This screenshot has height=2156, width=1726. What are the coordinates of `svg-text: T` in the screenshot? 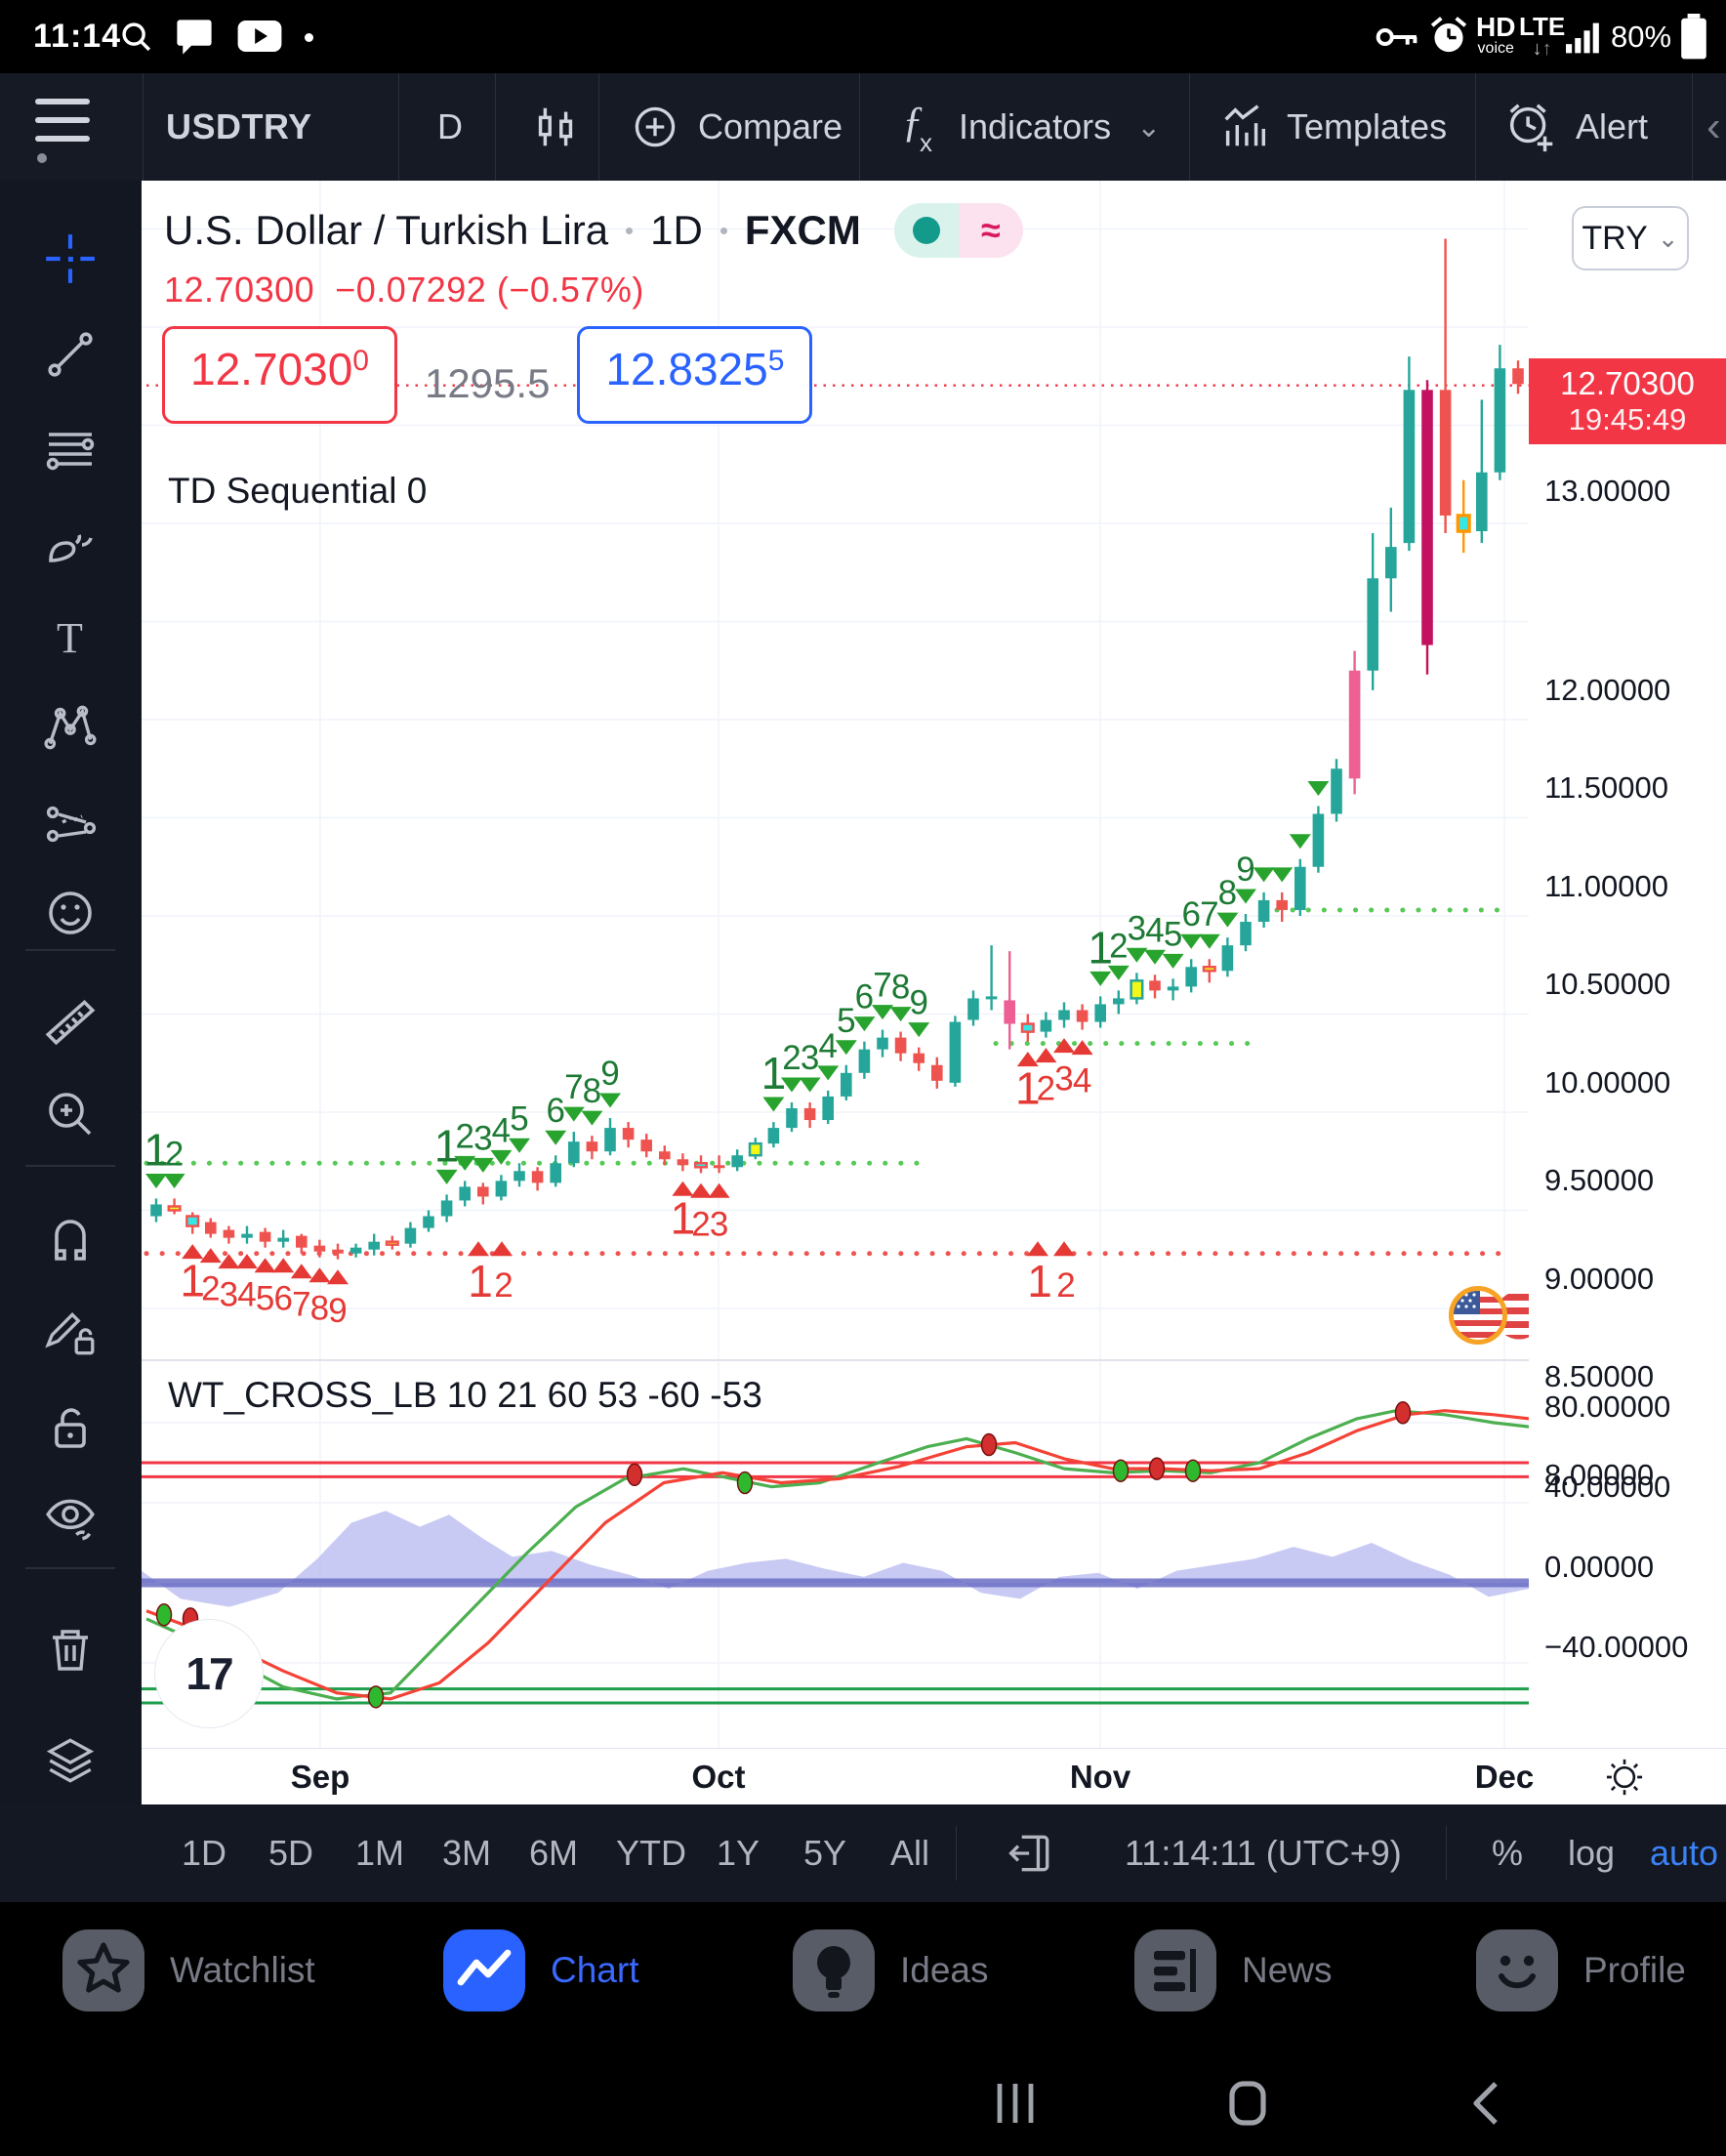 It's located at (70, 638).